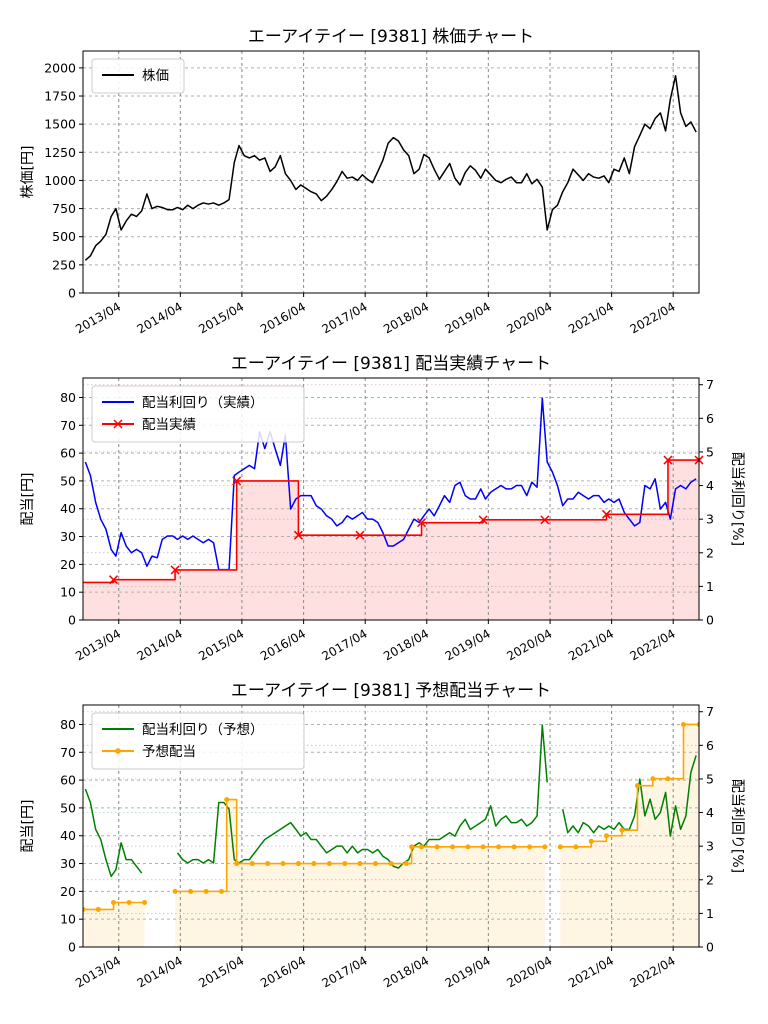 This screenshot has width=768, height=1024. Describe the element at coordinates (710, 451) in the screenshot. I see `y2-tick-label: 5` at that location.